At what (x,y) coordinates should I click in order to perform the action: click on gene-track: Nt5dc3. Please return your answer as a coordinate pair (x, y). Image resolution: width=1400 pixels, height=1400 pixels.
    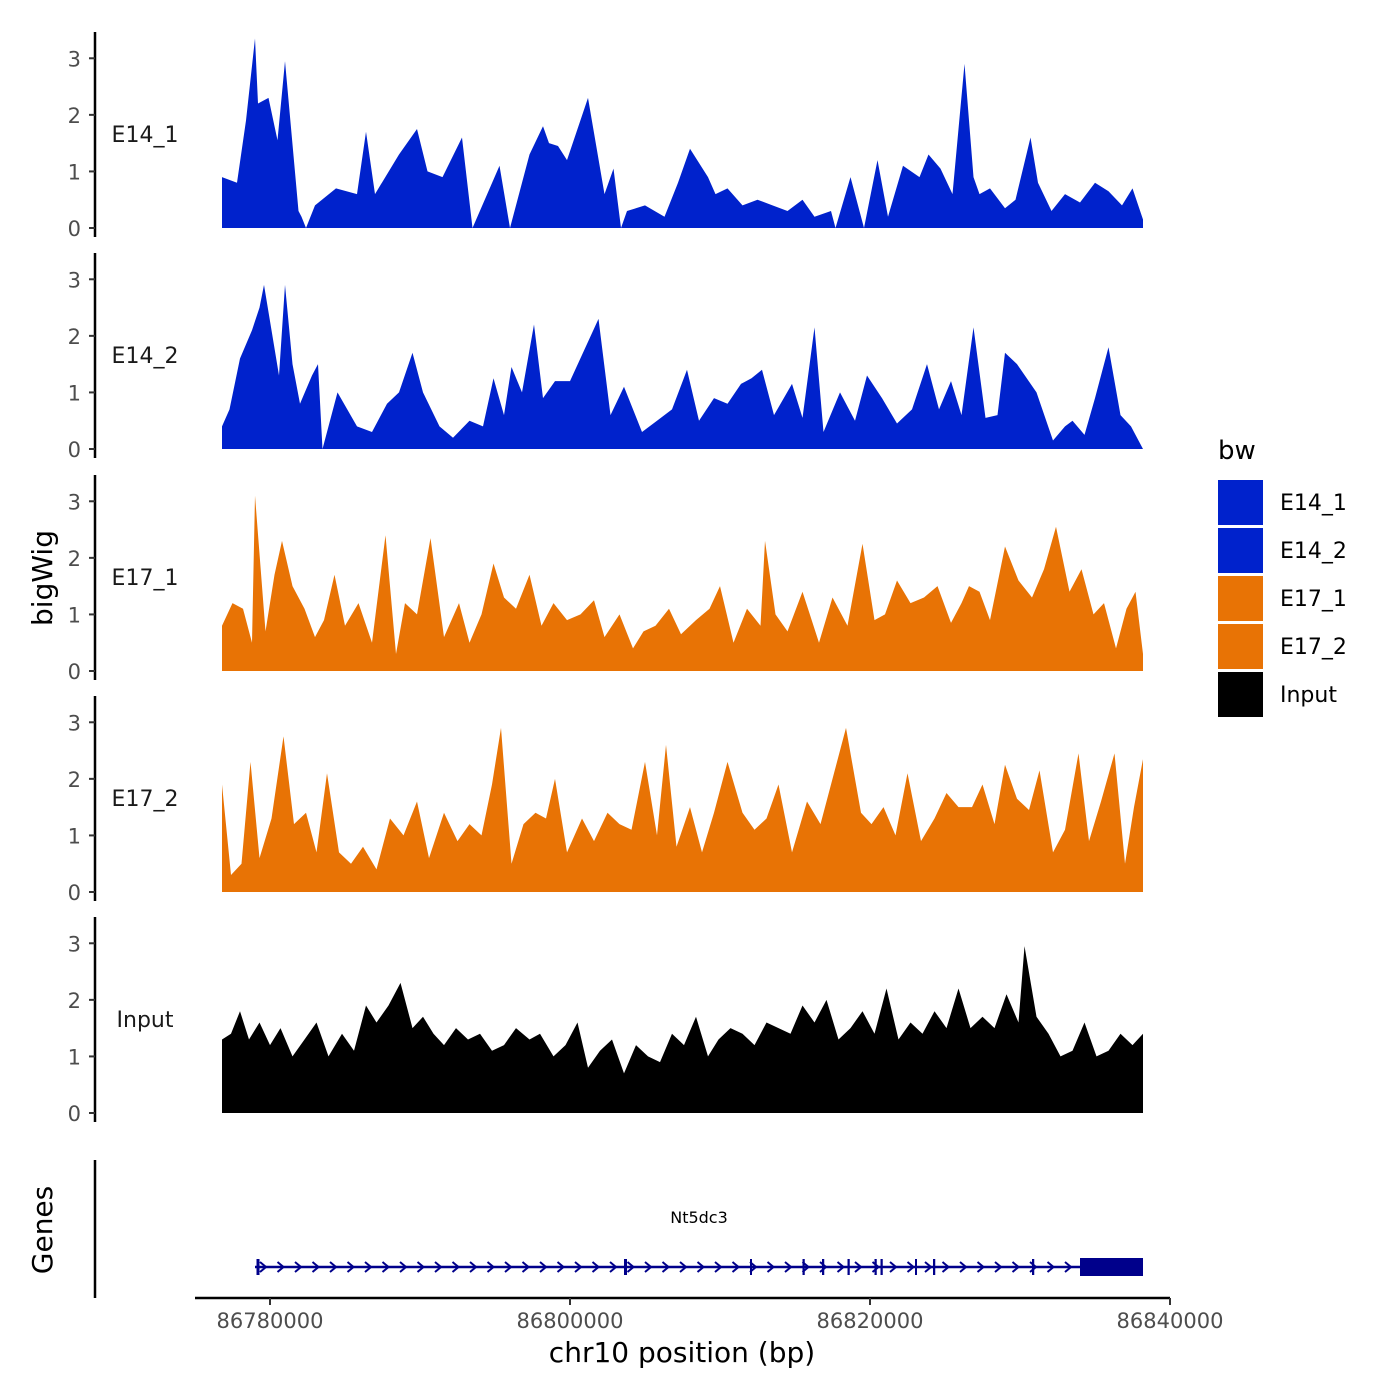
    Looking at the image, I should click on (618, 1229).